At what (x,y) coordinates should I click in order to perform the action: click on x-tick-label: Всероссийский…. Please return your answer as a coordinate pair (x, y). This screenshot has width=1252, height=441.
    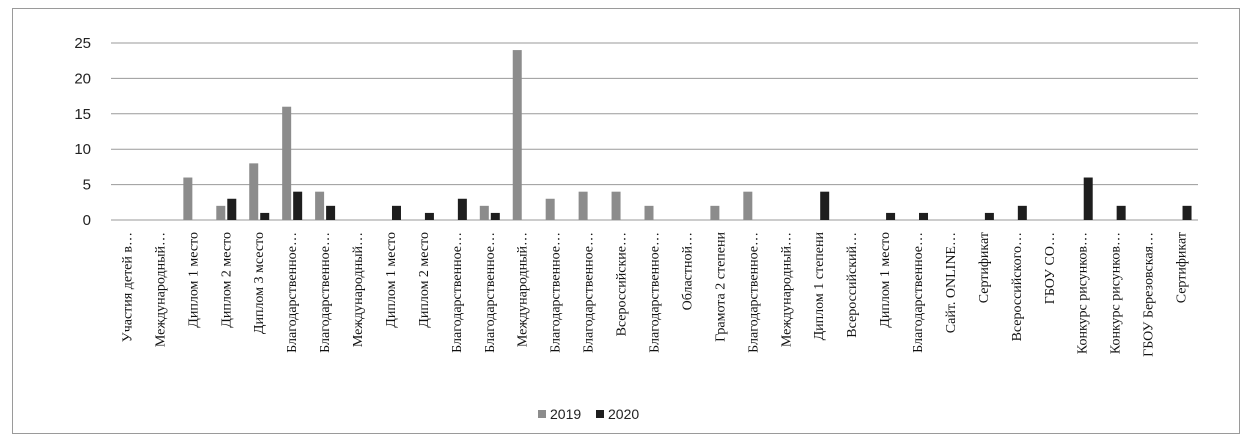
    Looking at the image, I should click on (852, 285).